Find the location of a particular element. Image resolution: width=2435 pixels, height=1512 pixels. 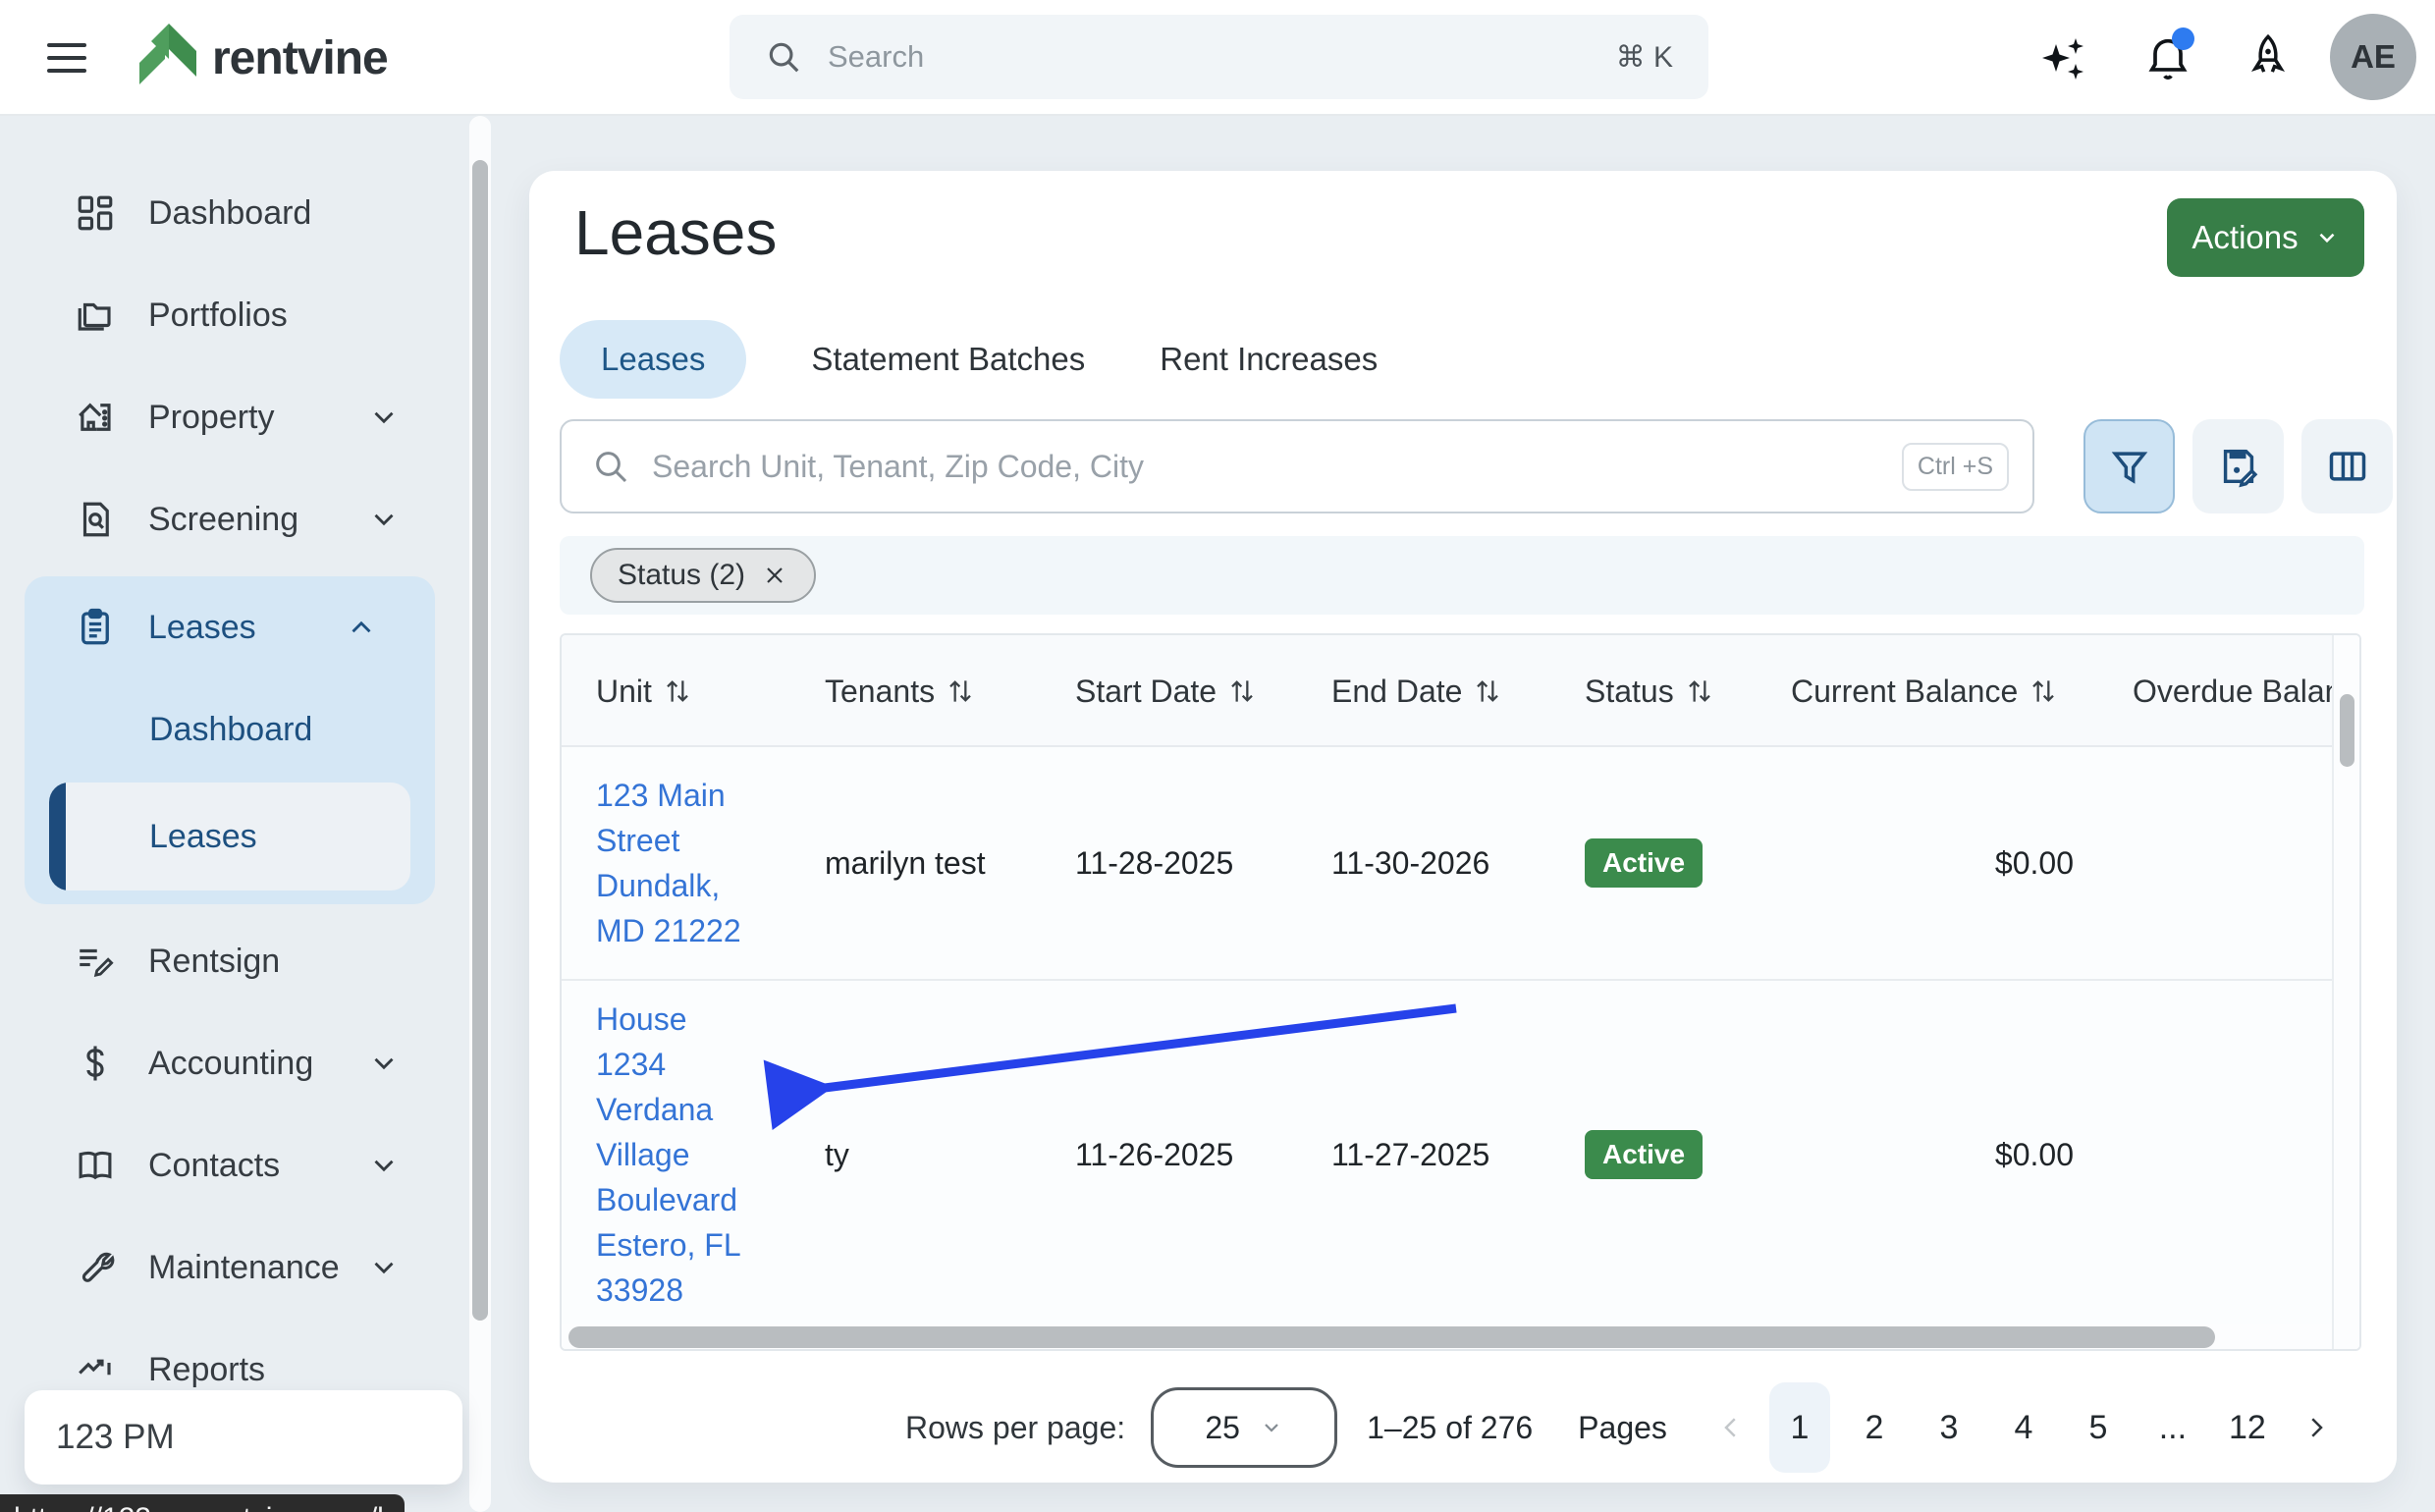

filter-chip-status: Status (2) is located at coordinates (703, 576).